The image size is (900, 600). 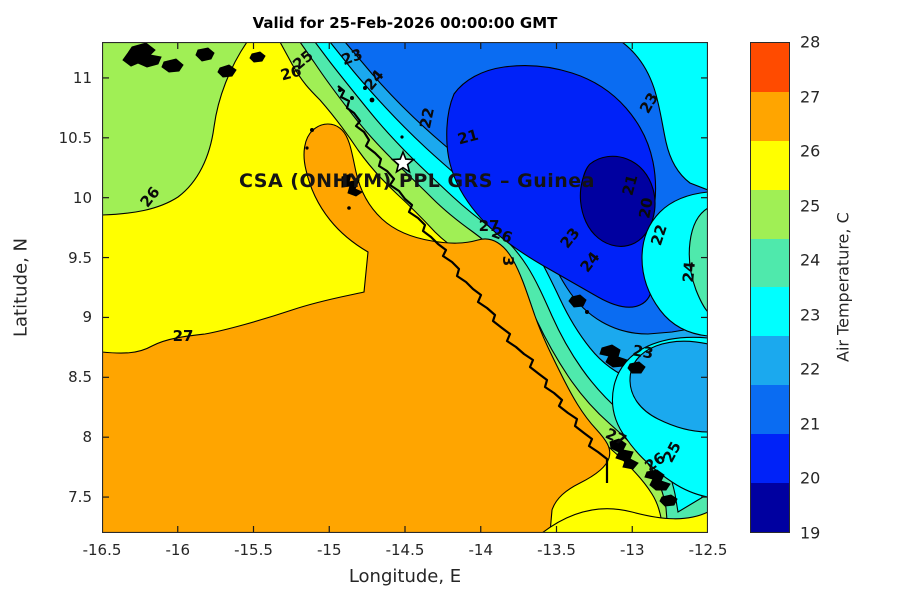 What do you see at coordinates (87, 437) in the screenshot?
I see `y-tick-label: 8` at bounding box center [87, 437].